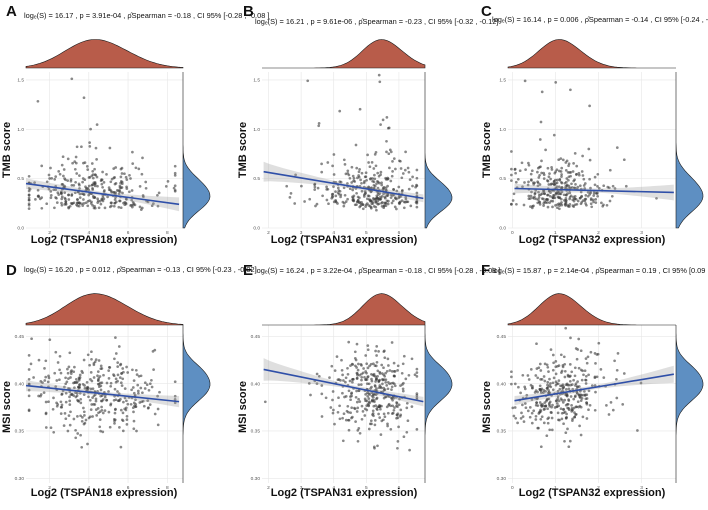 The image size is (708, 510). Describe the element at coordinates (104, 404) in the screenshot. I see `gridlines` at that location.